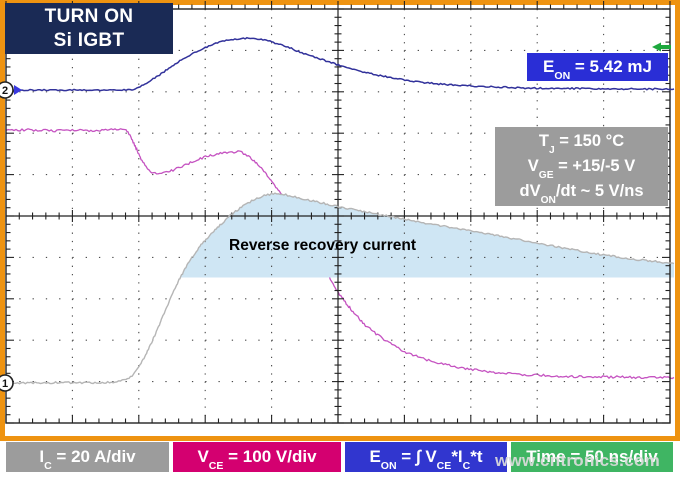 The width and height of the screenshot is (680, 477). I want to click on condition-tj: TJ = 150 °C, so click(581, 144).